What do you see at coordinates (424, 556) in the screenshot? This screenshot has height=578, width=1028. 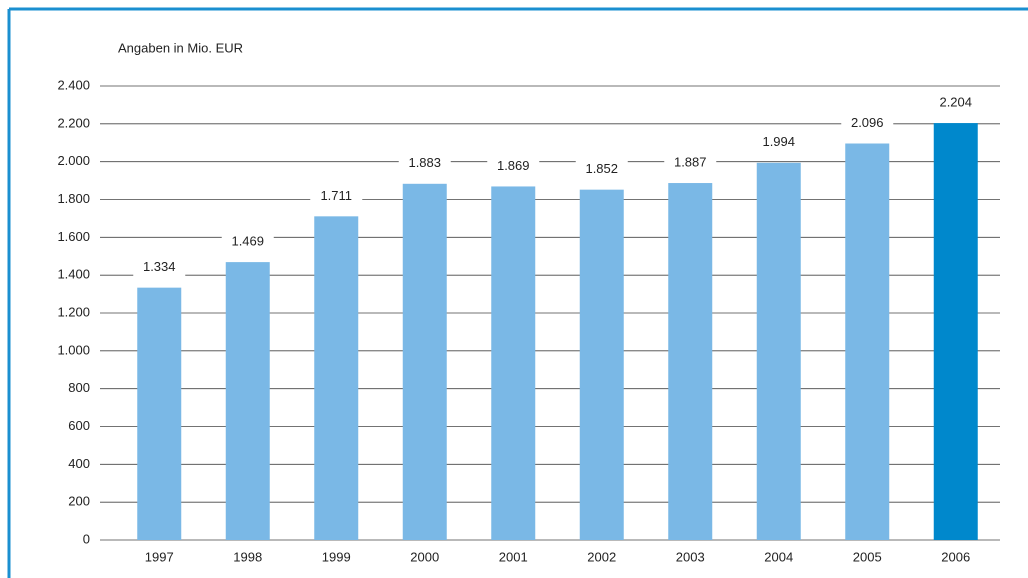 I see `x-tick-label: 2000` at bounding box center [424, 556].